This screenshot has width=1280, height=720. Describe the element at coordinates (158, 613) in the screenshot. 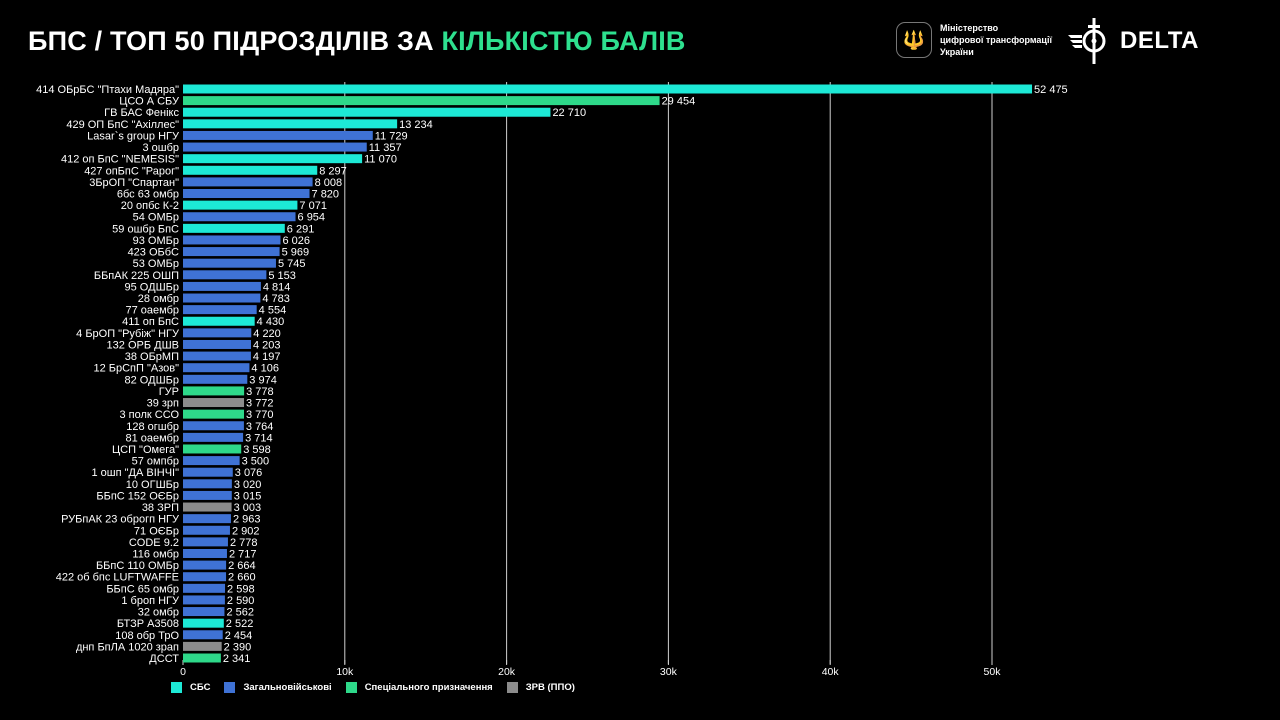

I see `bar-category-label: 32 омбр` at that location.